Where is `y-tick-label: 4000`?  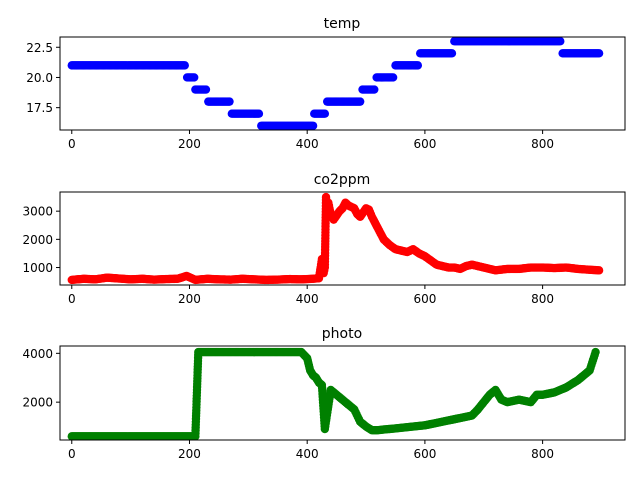 y-tick-label: 4000 is located at coordinates (37, 354).